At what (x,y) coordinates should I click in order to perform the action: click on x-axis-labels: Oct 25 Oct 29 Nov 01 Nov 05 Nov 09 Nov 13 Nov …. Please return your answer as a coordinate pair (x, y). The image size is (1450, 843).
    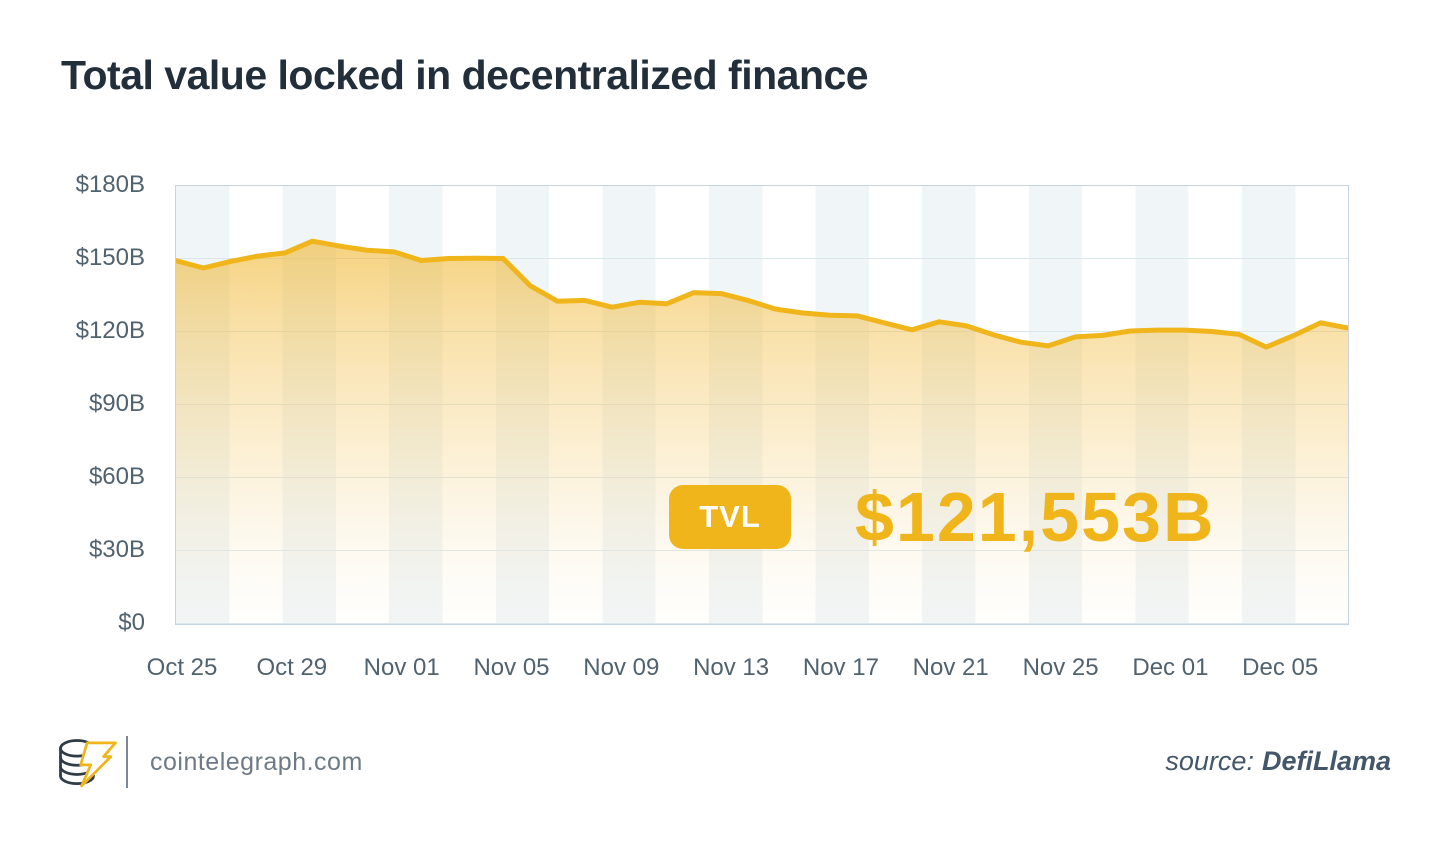
    Looking at the image, I should click on (747, 671).